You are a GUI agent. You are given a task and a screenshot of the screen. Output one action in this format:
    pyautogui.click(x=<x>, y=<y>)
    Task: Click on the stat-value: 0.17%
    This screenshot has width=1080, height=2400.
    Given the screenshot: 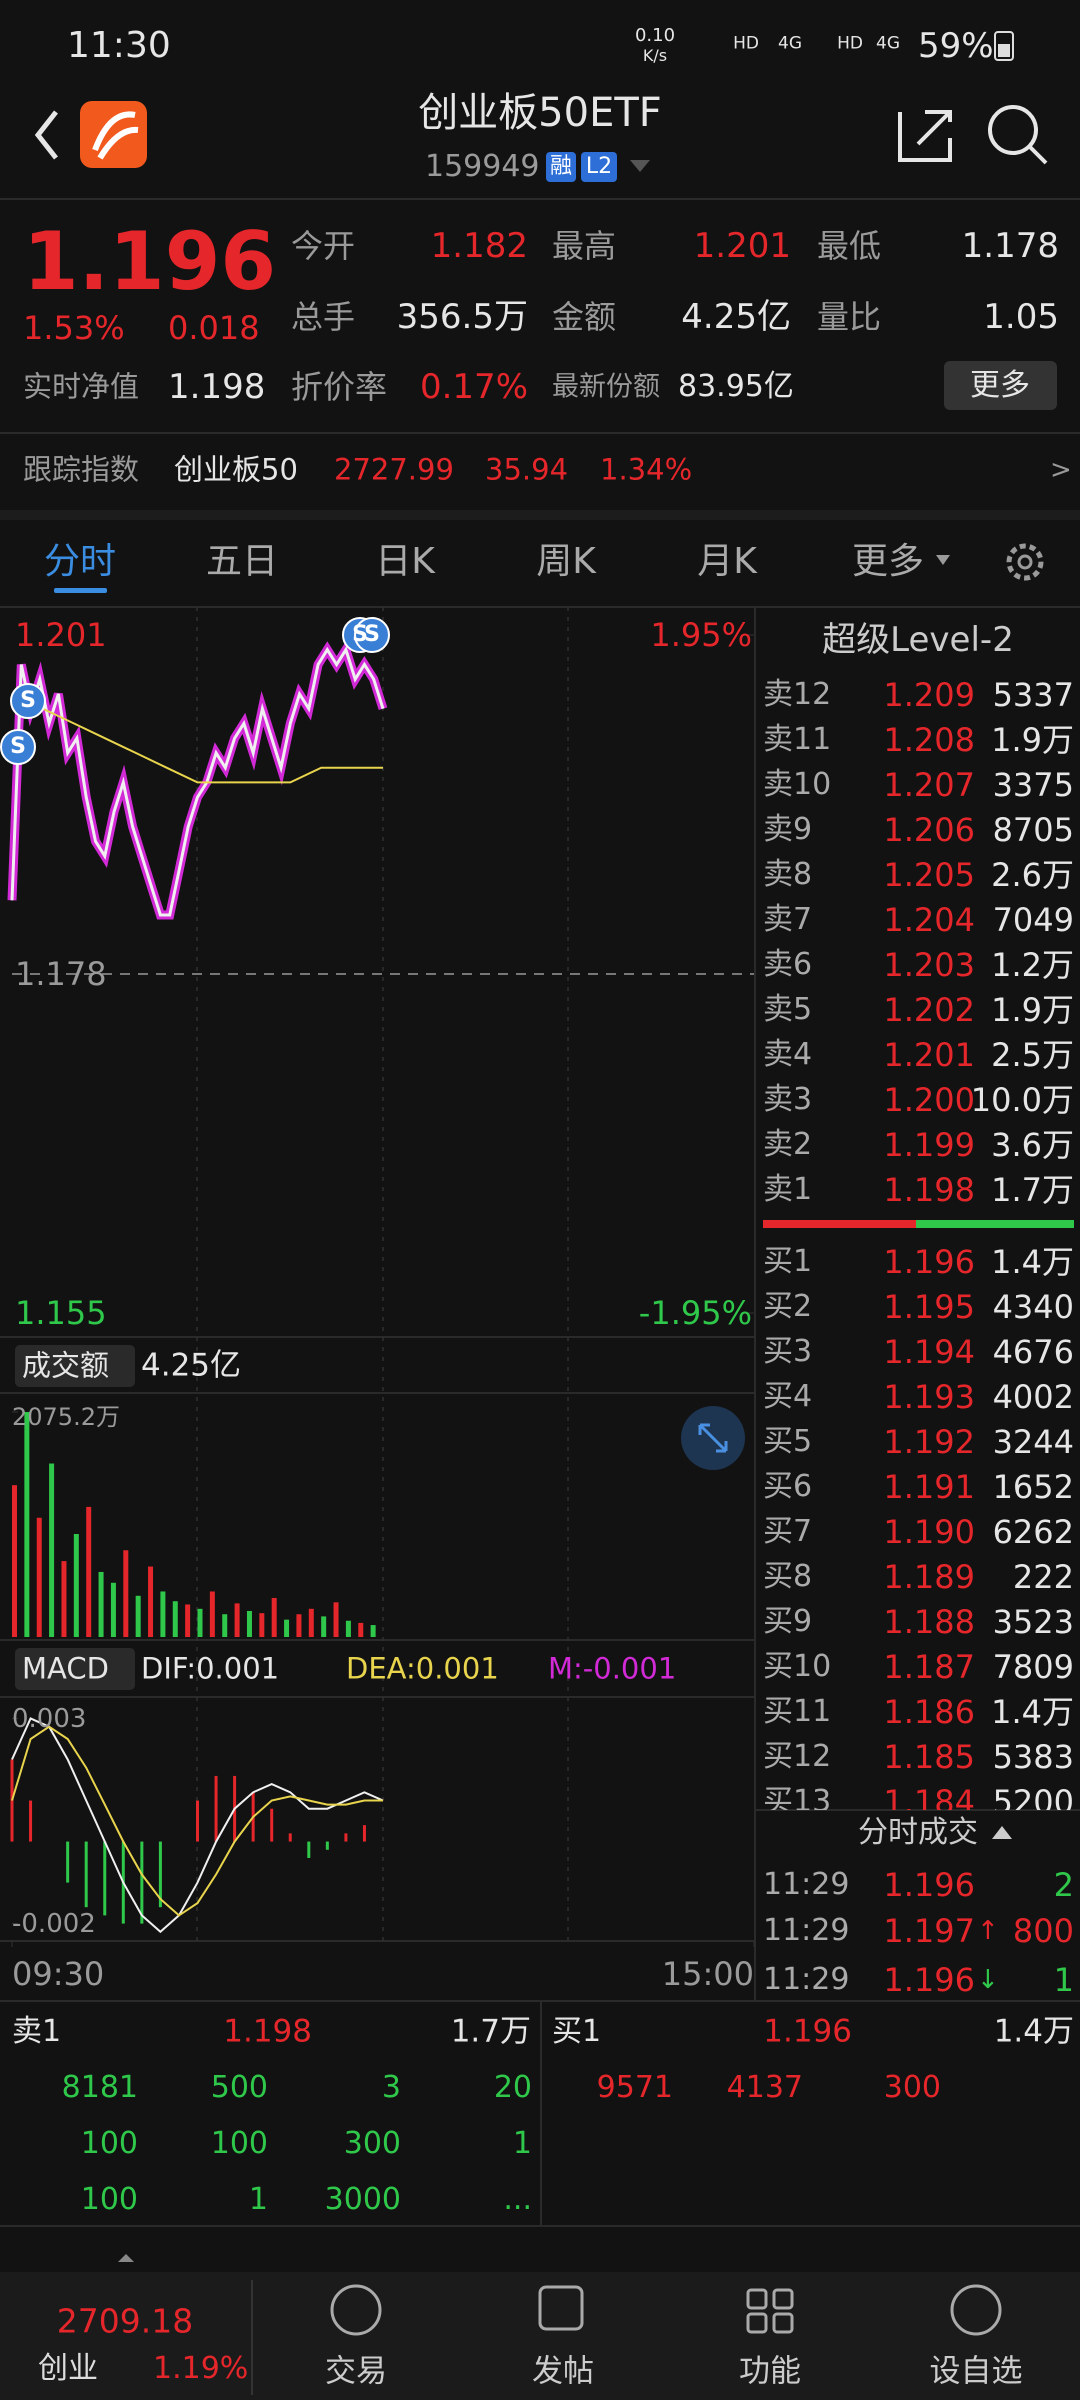 What is the action you would take?
    pyautogui.click(x=473, y=387)
    